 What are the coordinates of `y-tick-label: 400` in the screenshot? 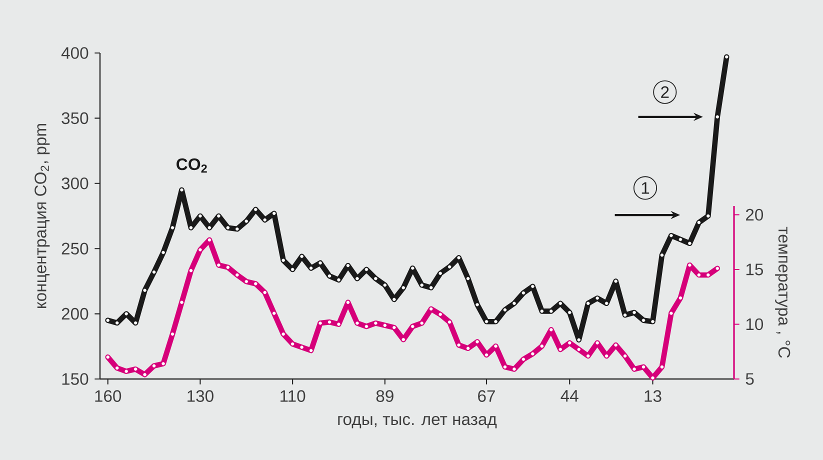 It's located at (74, 53).